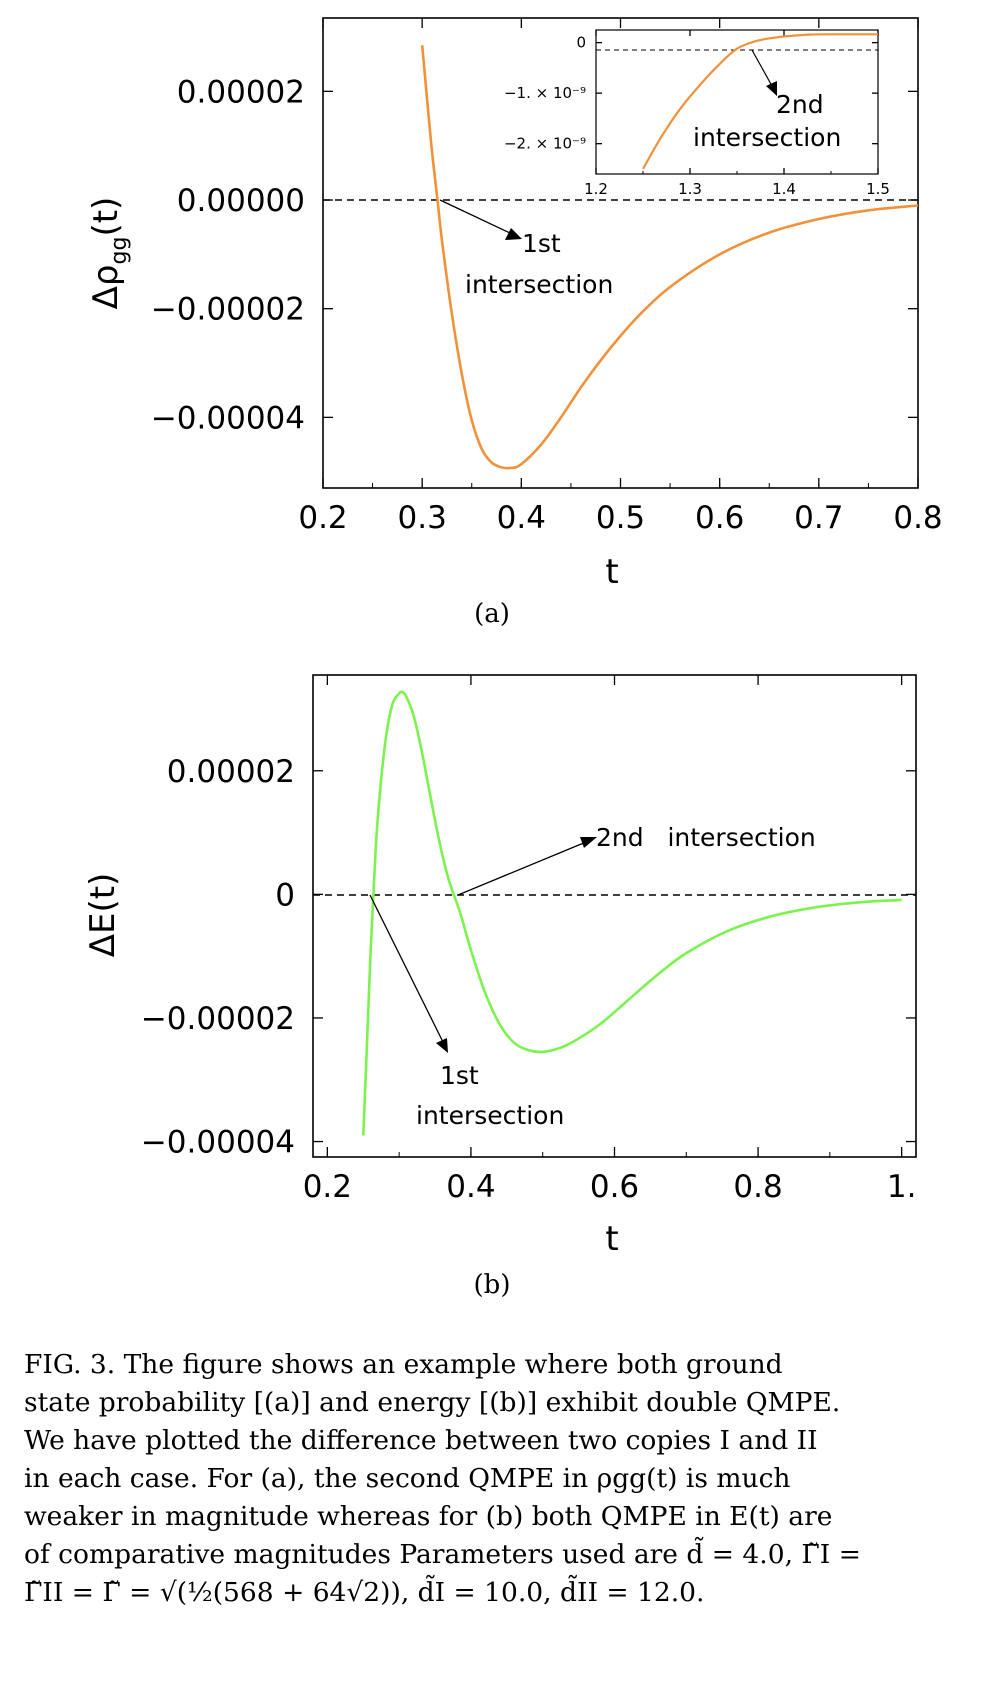 The image size is (990, 1682). What do you see at coordinates (103, 915) in the screenshot?
I see `panel-b-ylabel: ΔE(t)` at bounding box center [103, 915].